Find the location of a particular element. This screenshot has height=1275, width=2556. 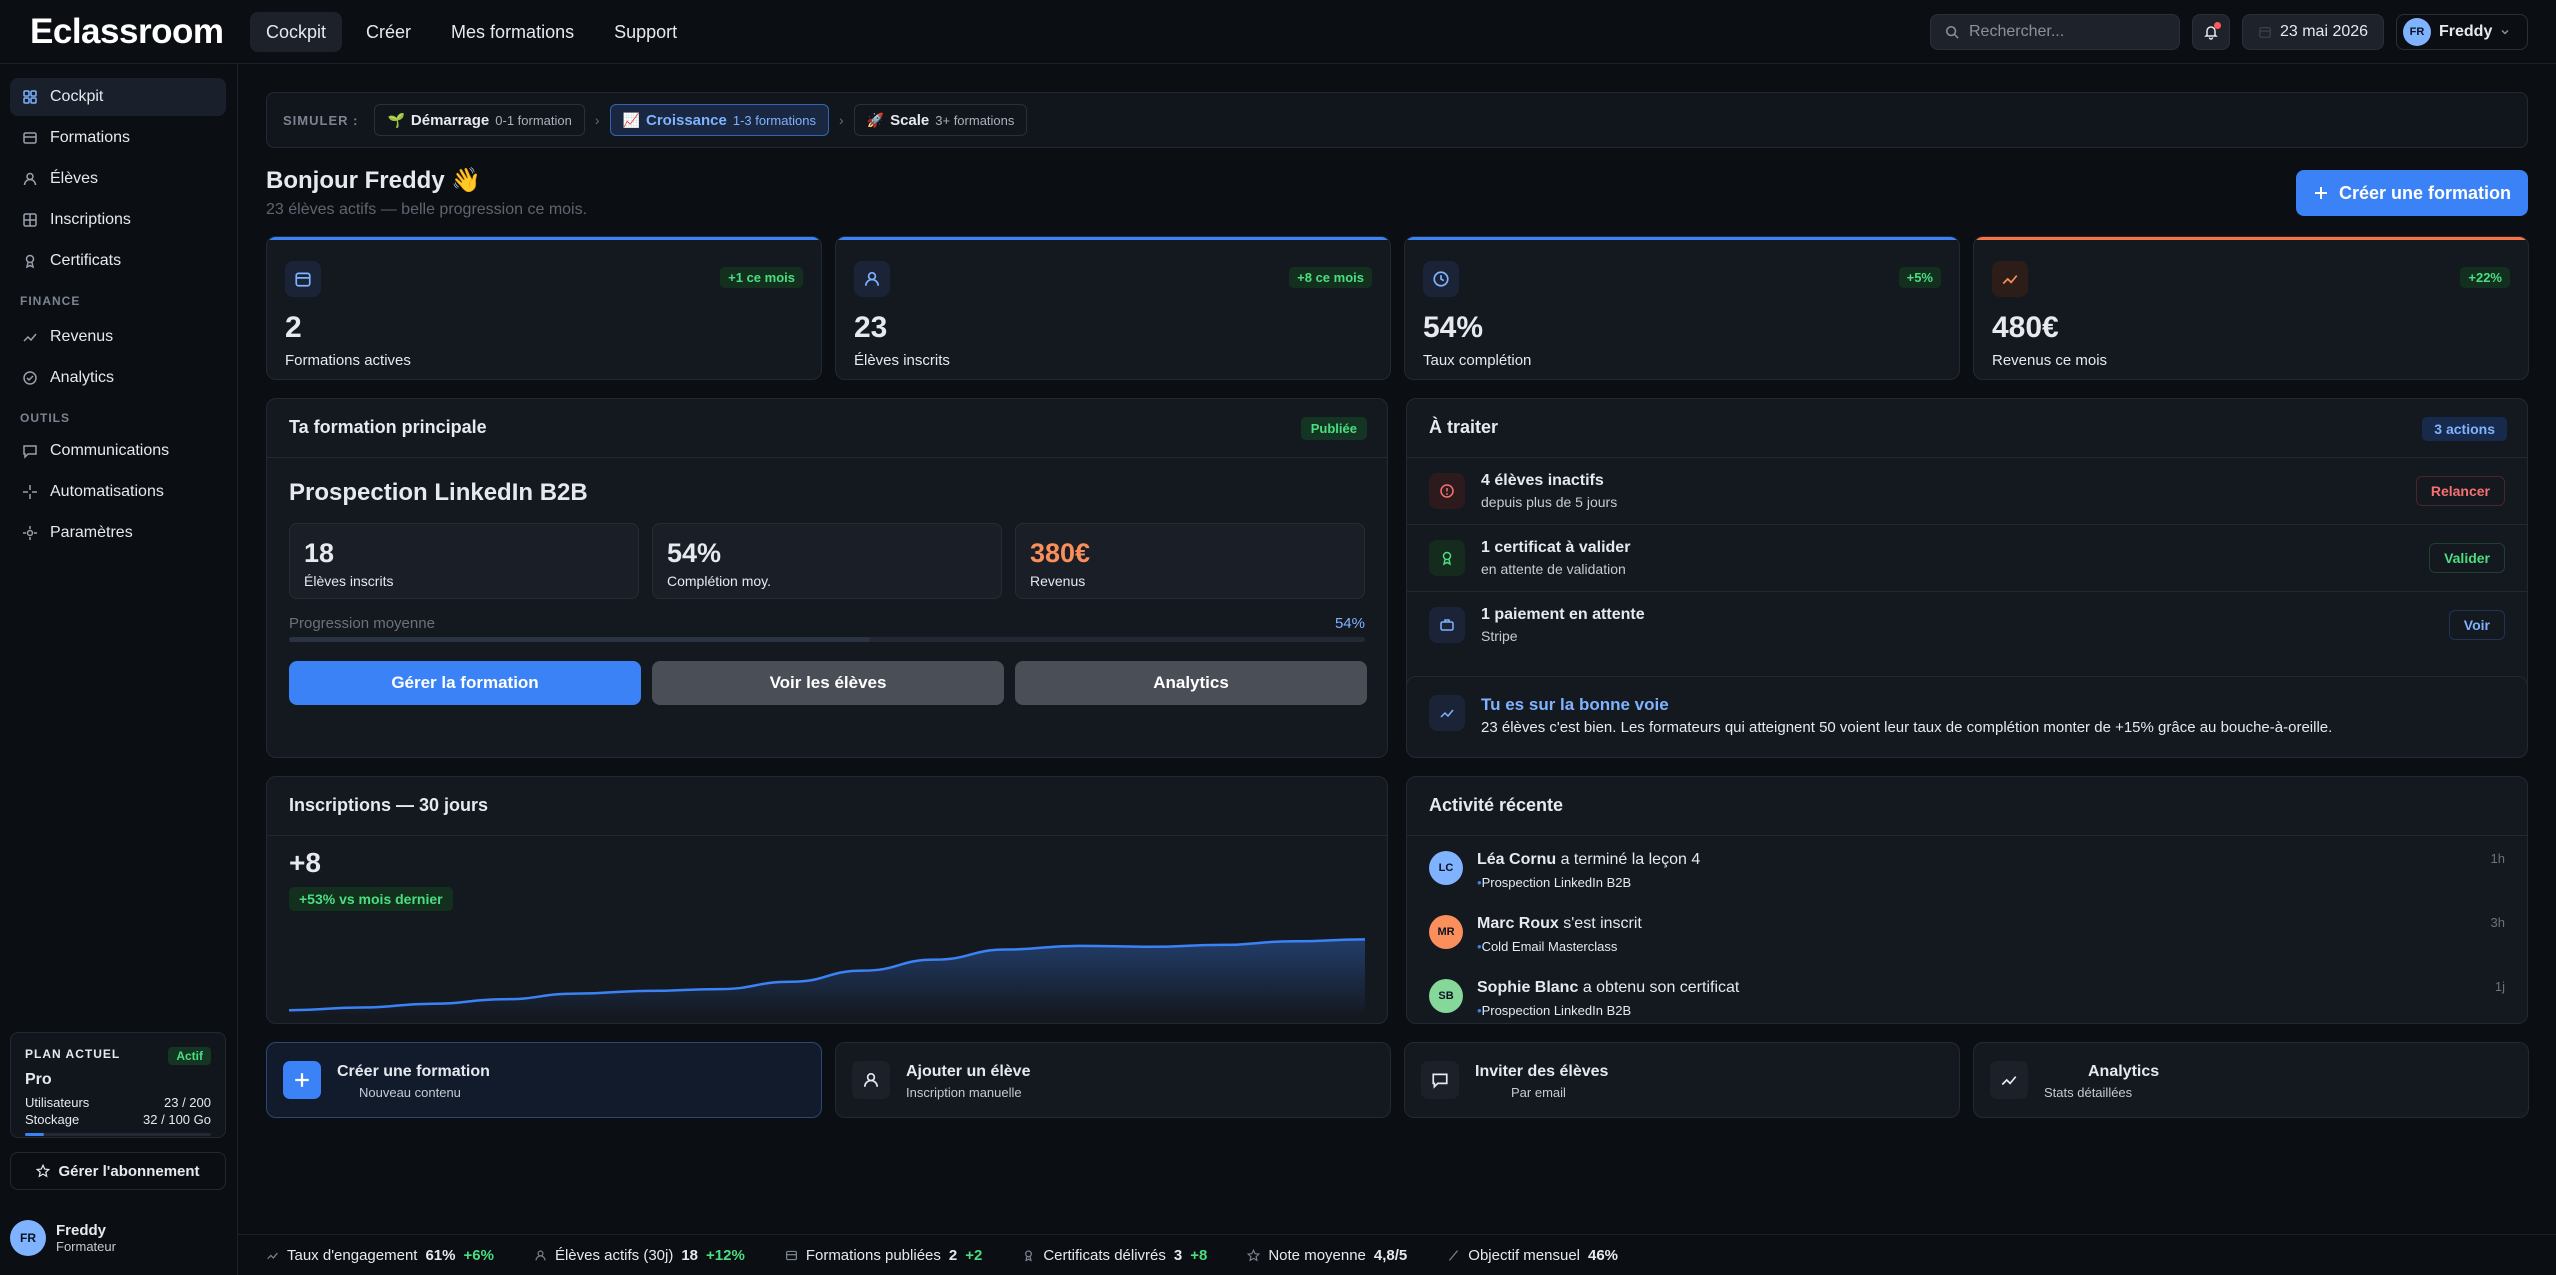

quick-action-icon-box is located at coordinates (302, 1080).